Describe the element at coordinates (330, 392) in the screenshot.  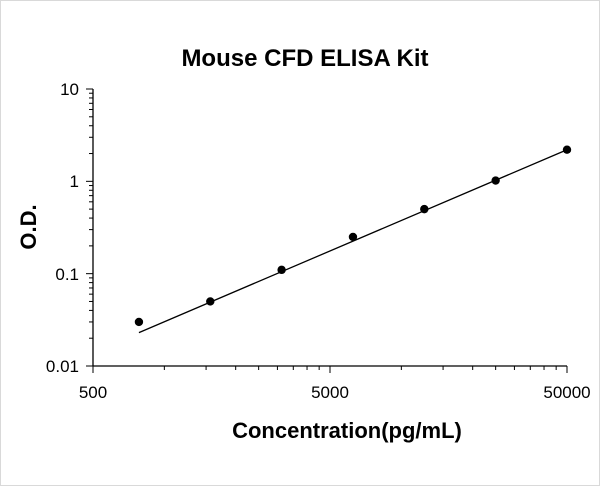
I see `x-tick-label: 5000` at that location.